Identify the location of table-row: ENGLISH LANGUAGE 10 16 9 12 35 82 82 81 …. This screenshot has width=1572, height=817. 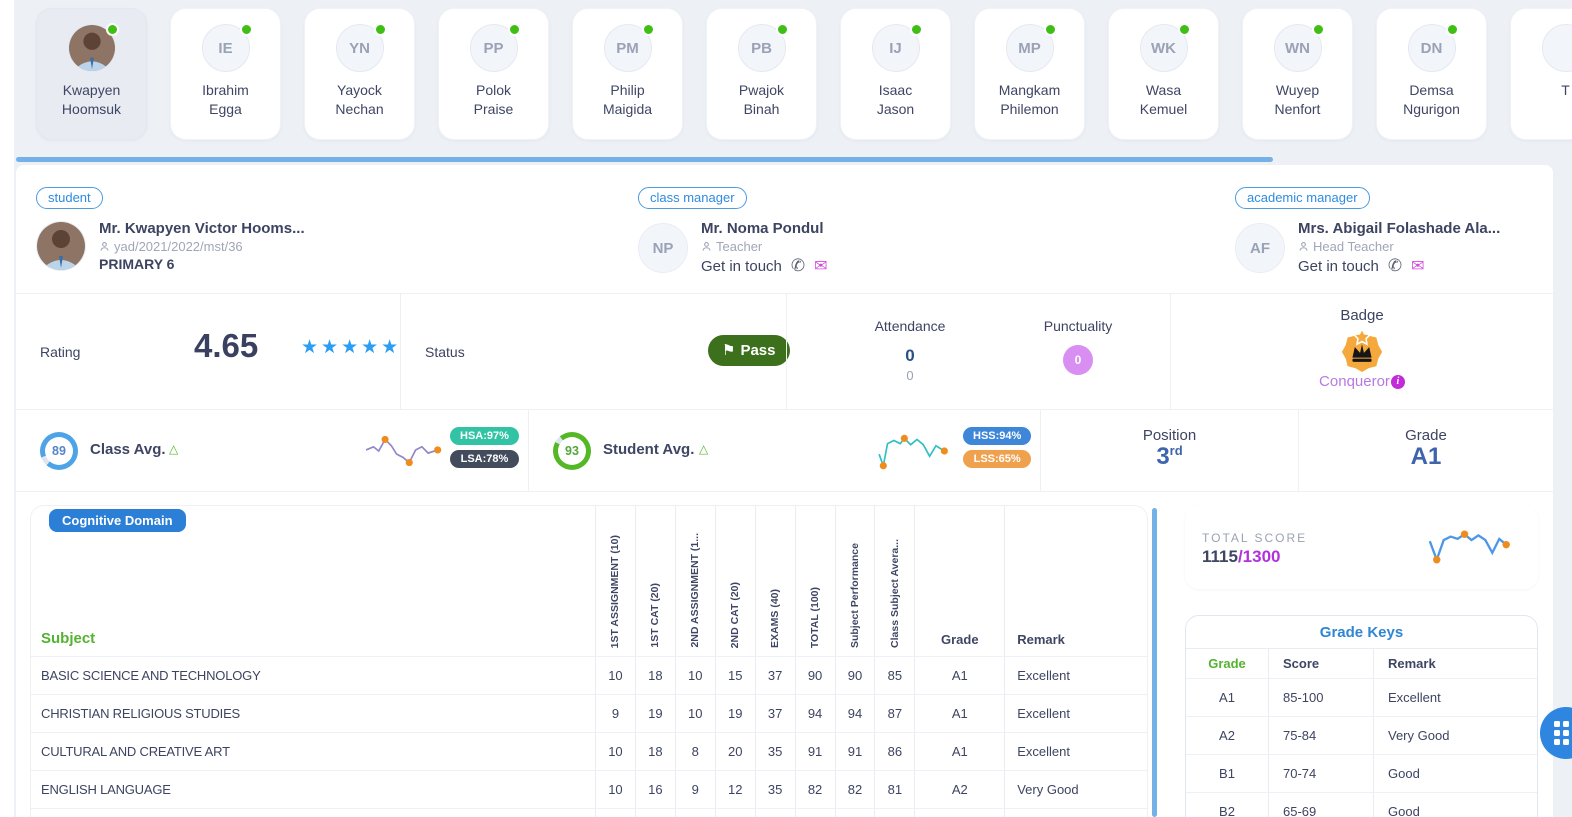
(589, 789).